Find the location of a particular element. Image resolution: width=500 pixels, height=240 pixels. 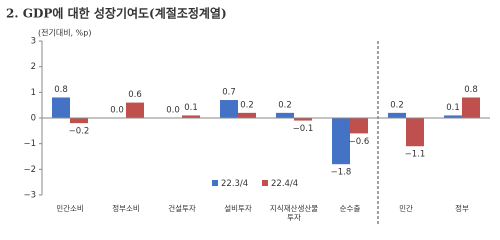

value-label: −1.8 is located at coordinates (341, 173).